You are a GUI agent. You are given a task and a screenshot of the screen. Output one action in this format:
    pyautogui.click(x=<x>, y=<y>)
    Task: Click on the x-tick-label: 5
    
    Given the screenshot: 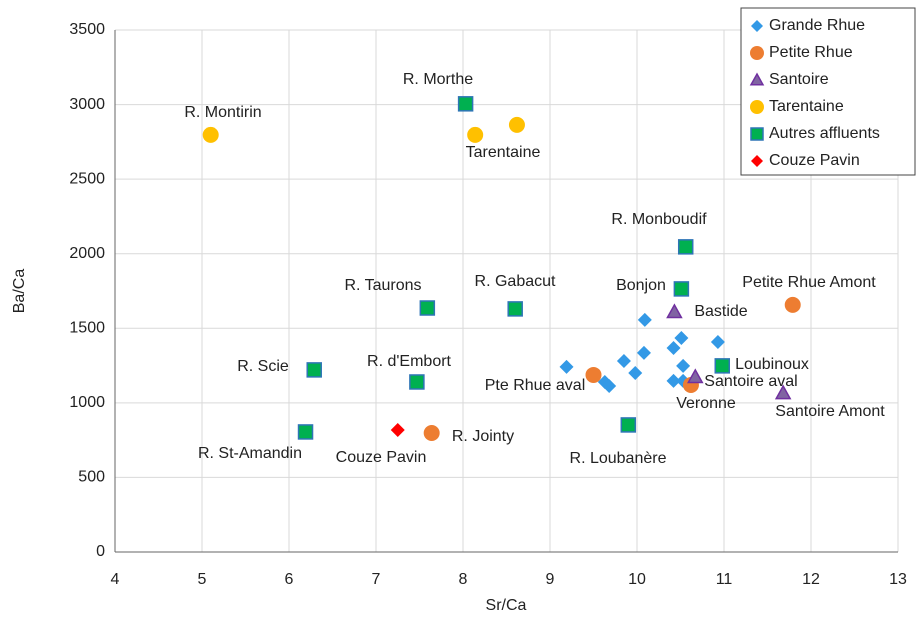 What is the action you would take?
    pyautogui.click(x=202, y=579)
    